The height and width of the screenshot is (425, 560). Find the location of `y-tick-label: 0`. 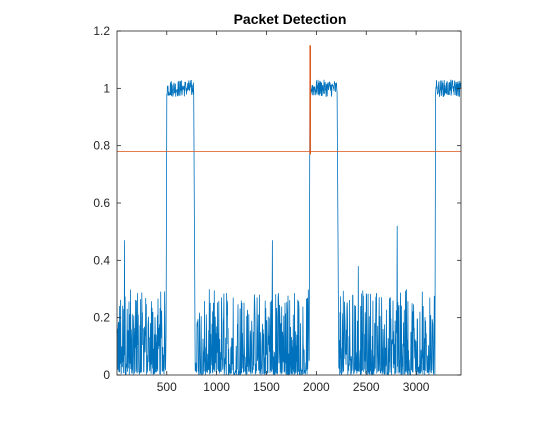

y-tick-label: 0 is located at coordinates (106, 375).